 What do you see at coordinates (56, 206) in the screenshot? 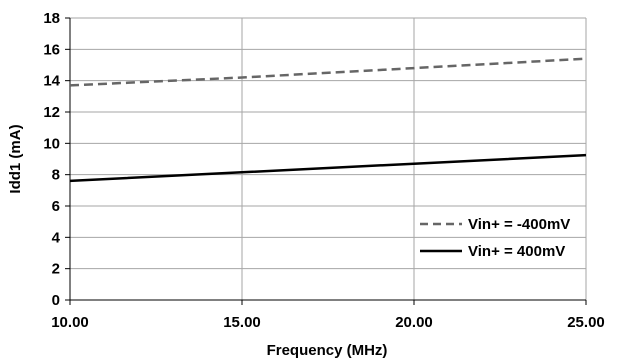
I see `y-tick-label: 6` at bounding box center [56, 206].